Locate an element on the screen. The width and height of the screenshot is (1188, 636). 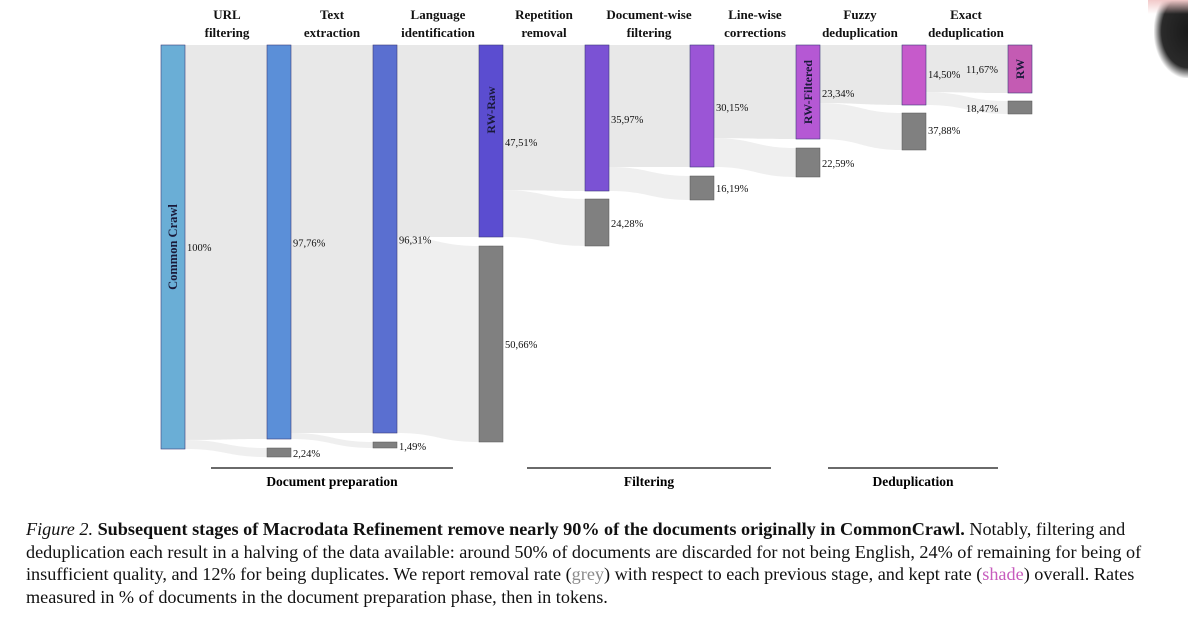
removed-label-8: 18,47% is located at coordinates (982, 109).